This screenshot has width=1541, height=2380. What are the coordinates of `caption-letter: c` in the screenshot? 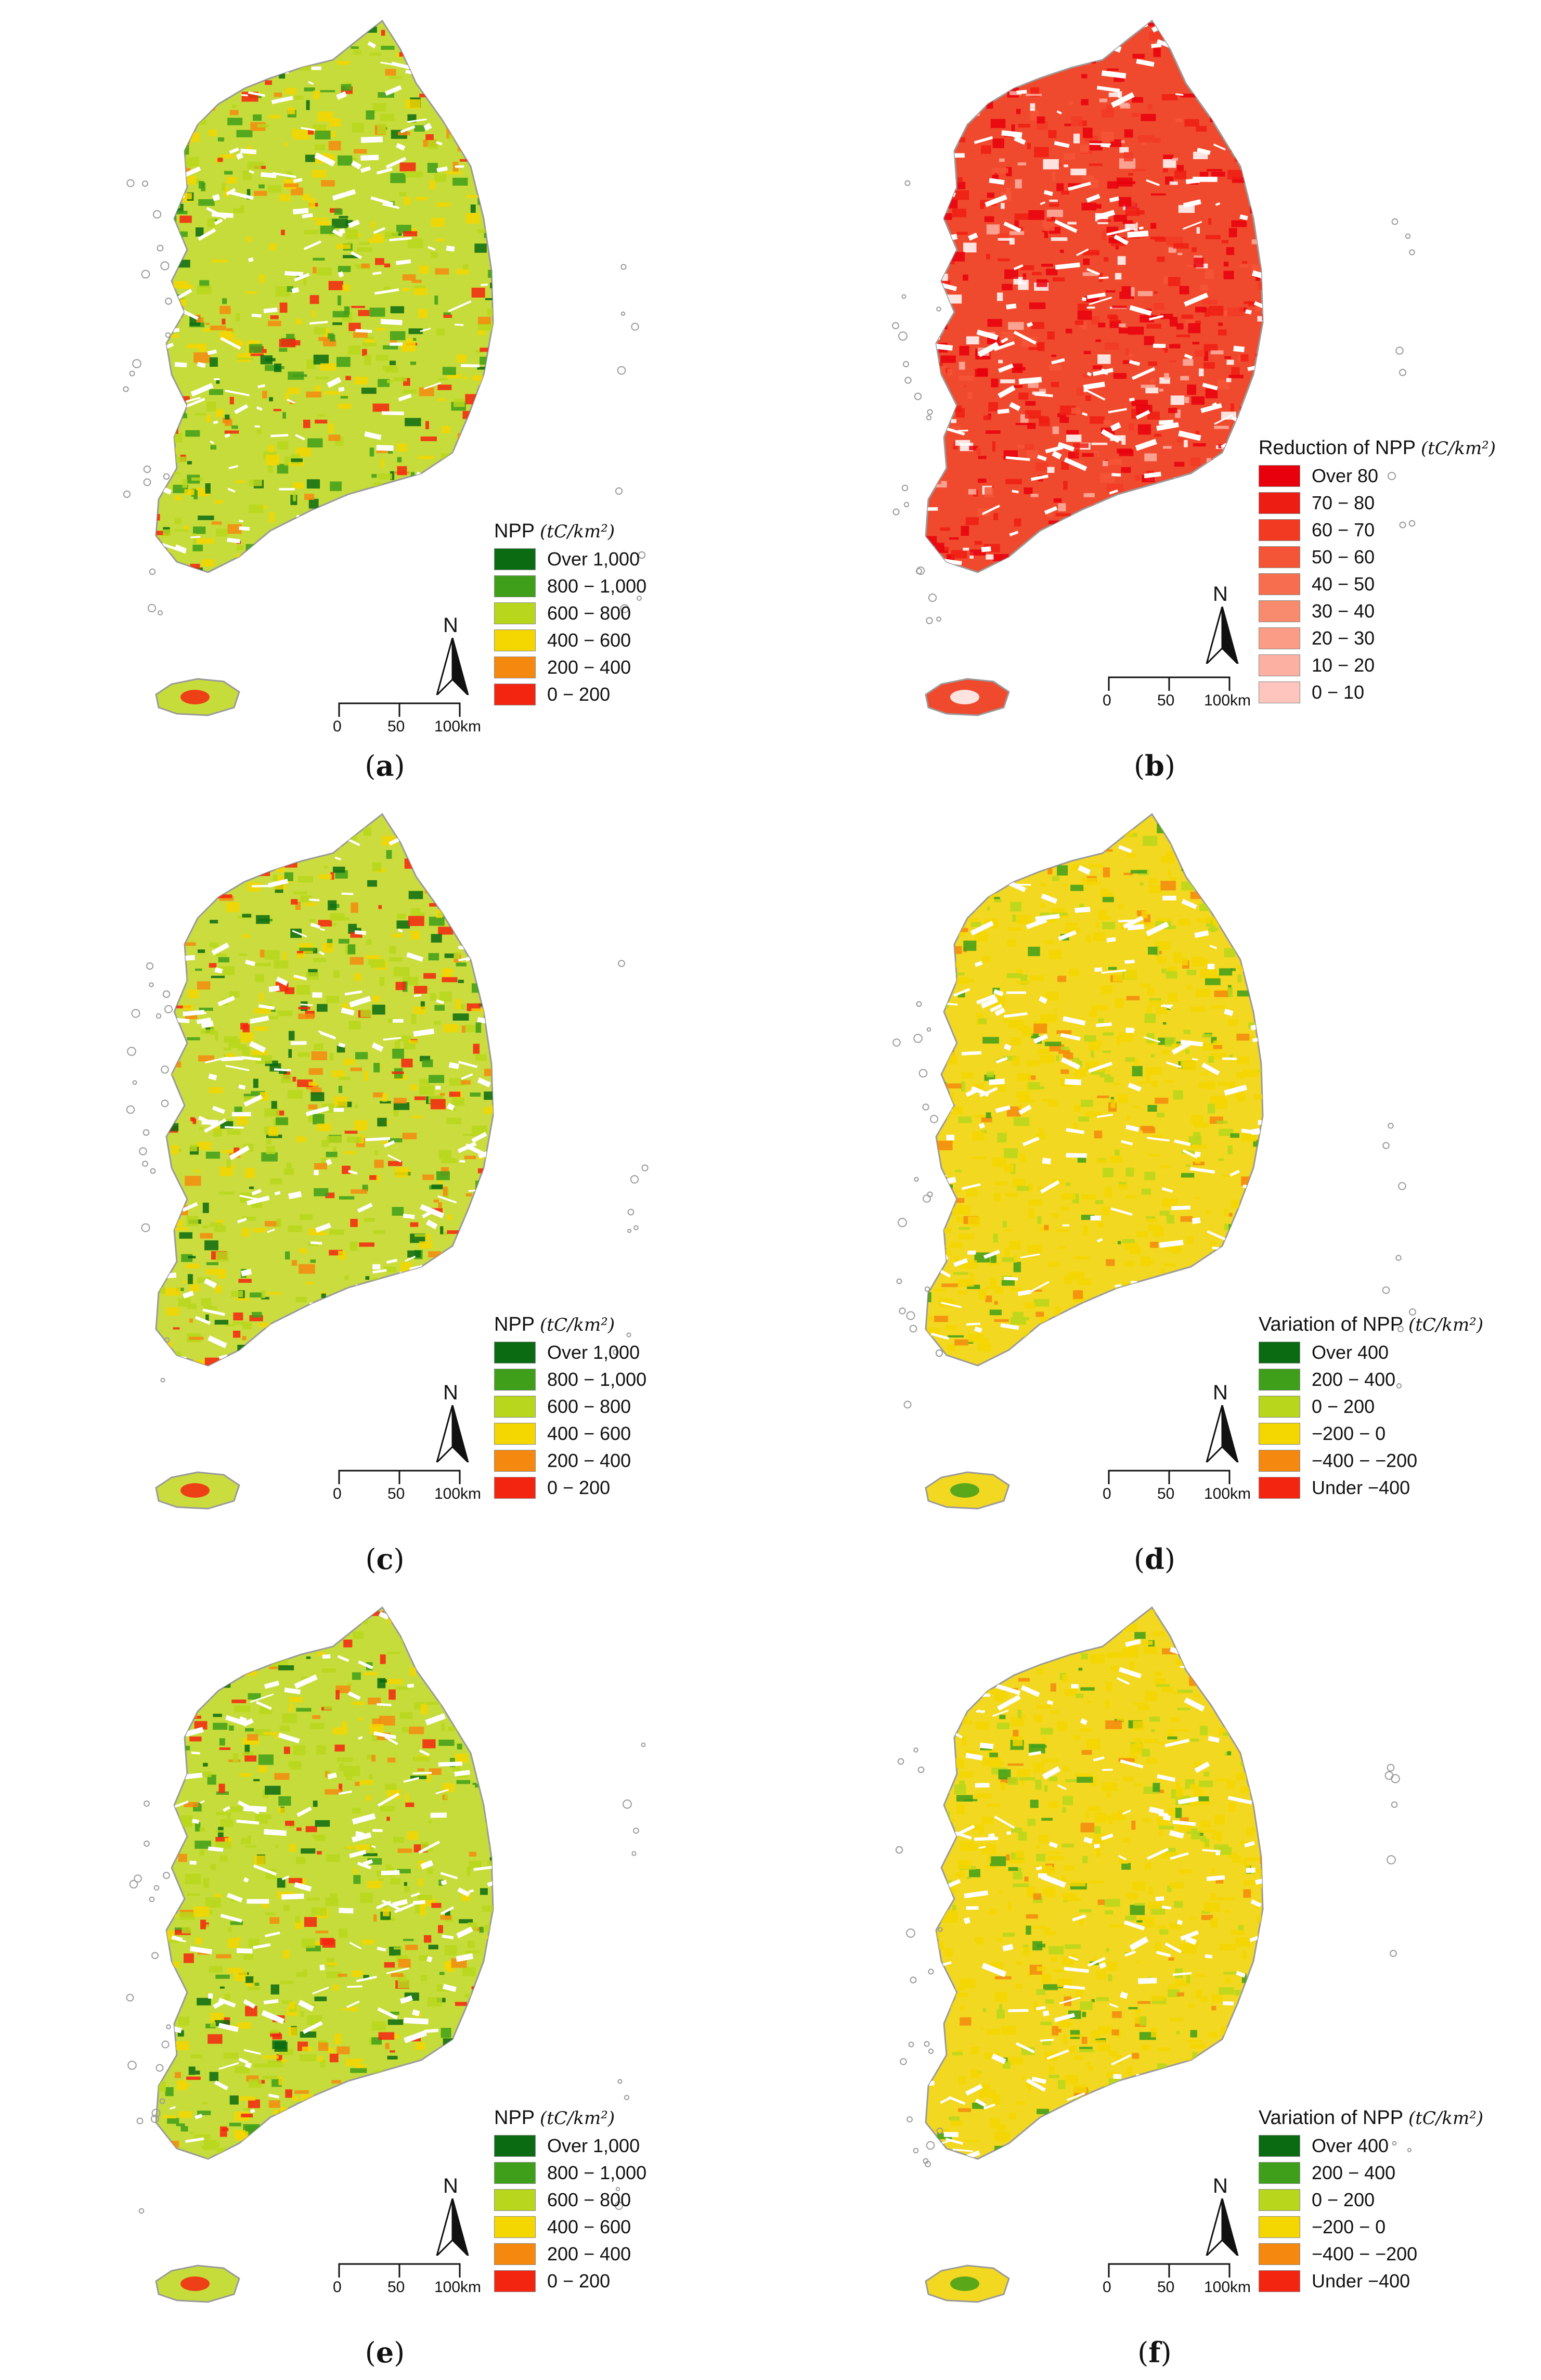 It's located at (385, 1559).